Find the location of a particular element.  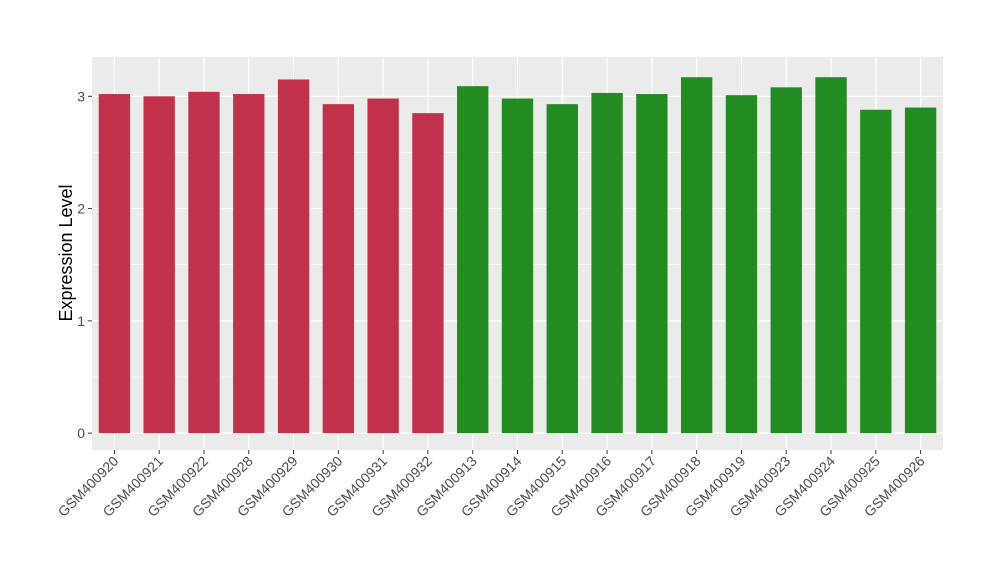

bar-GSM400917 is located at coordinates (652, 264).